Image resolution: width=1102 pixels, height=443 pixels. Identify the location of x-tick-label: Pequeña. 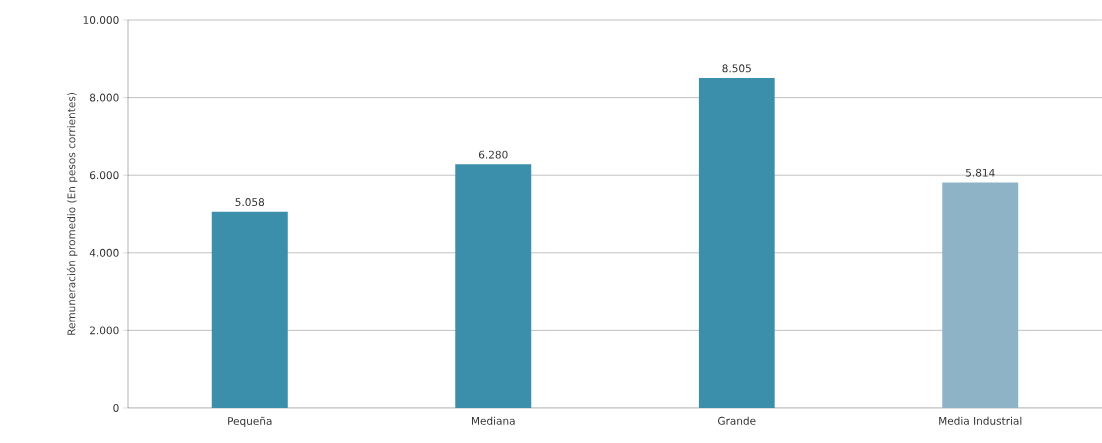
(250, 422).